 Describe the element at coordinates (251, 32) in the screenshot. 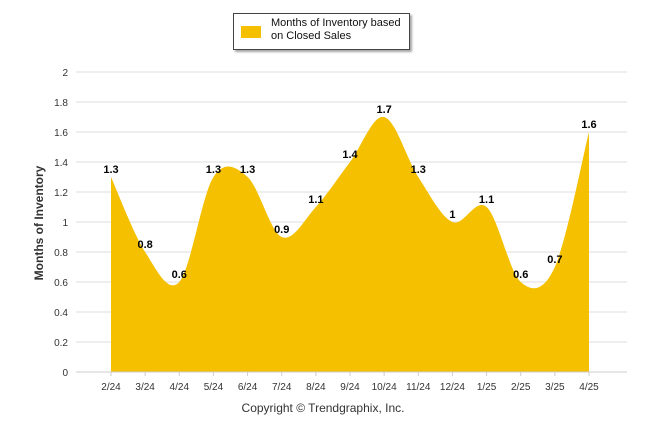

I see `legend-swatch` at that location.